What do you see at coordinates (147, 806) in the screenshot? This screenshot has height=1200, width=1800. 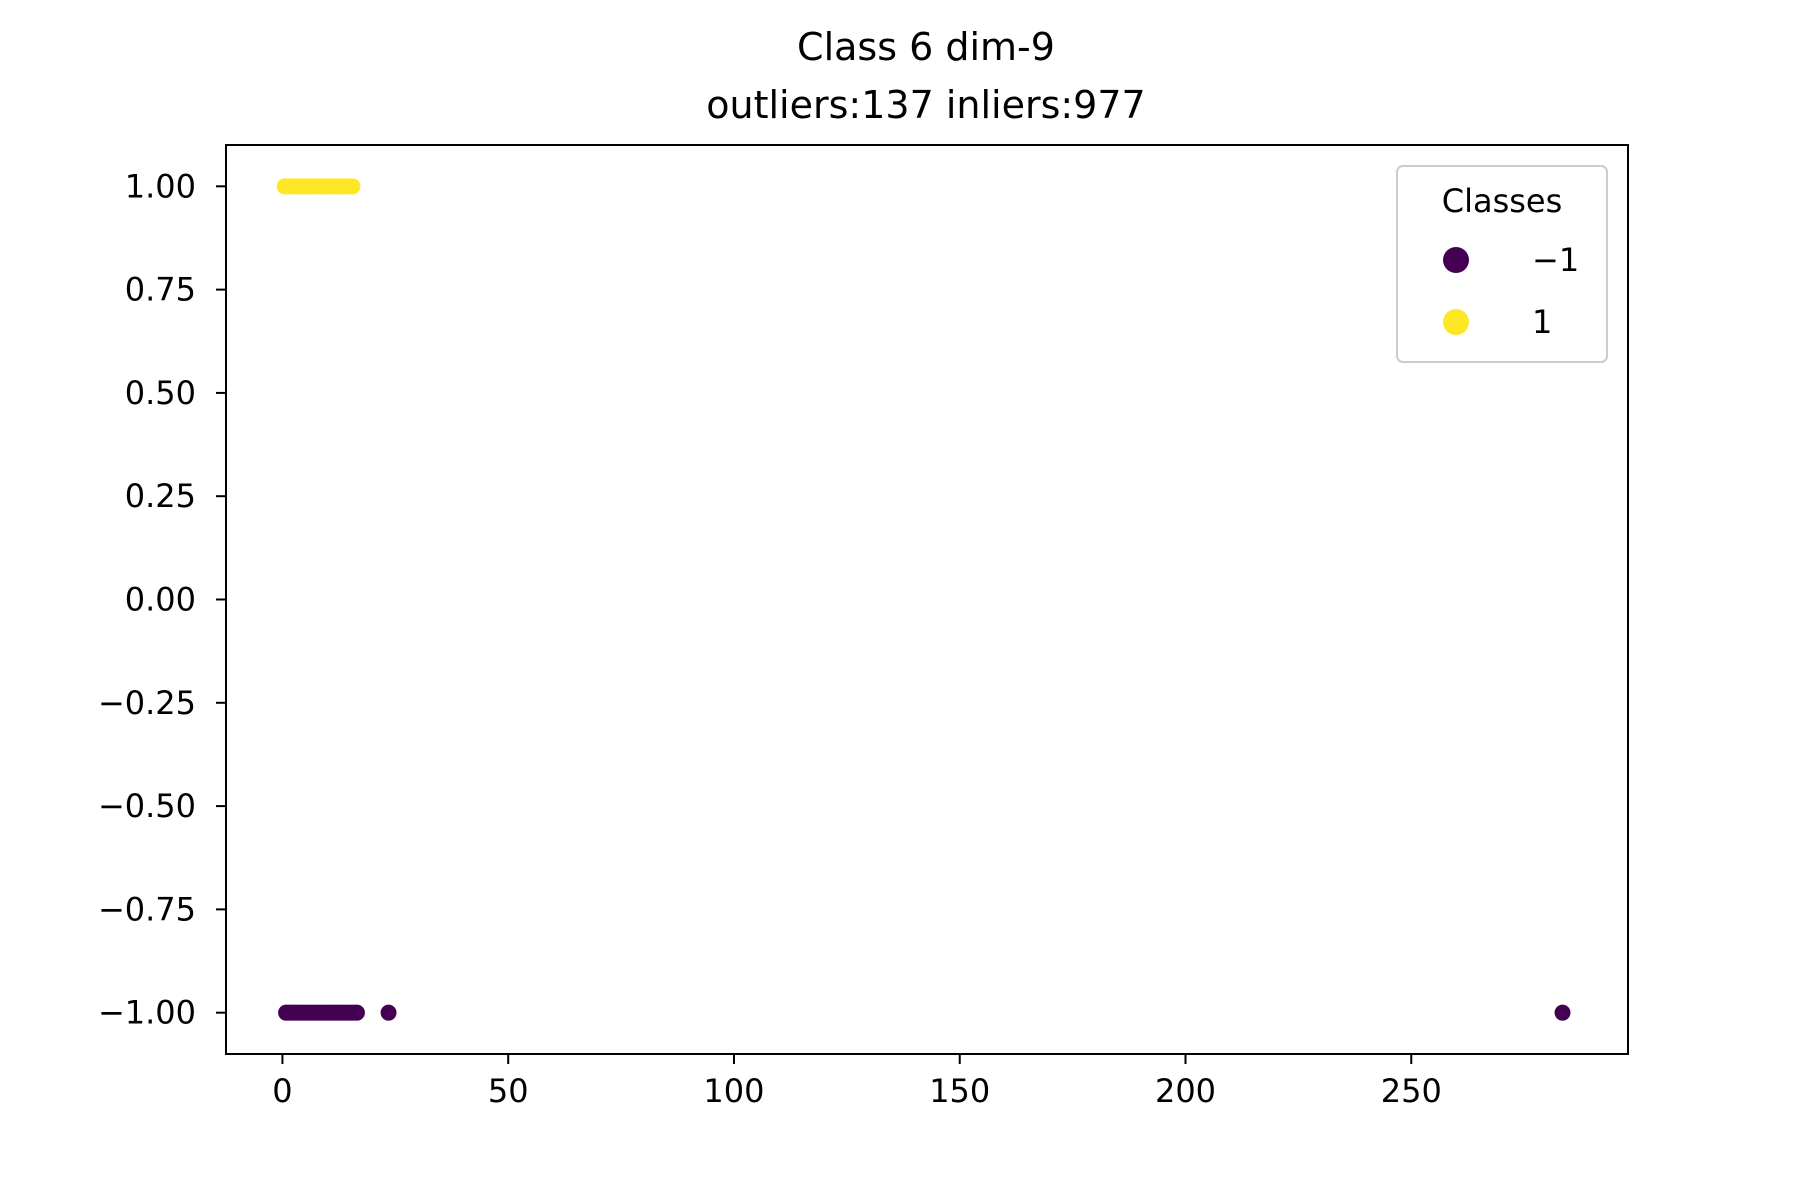 I see `y-tick-label: −0.50` at bounding box center [147, 806].